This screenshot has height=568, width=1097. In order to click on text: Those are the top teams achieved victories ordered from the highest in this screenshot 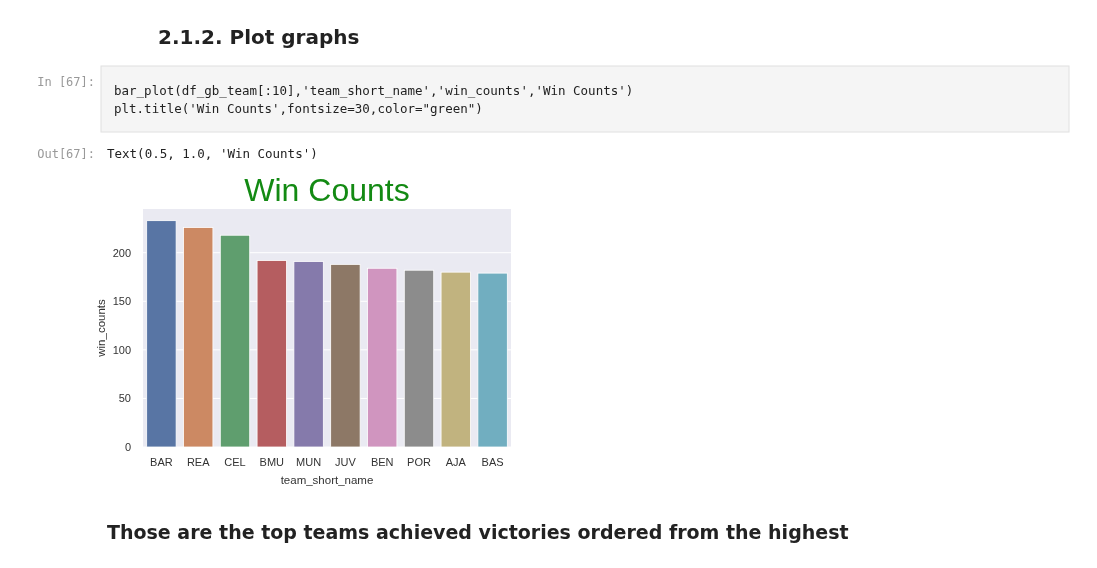, I will do `click(478, 532)`.